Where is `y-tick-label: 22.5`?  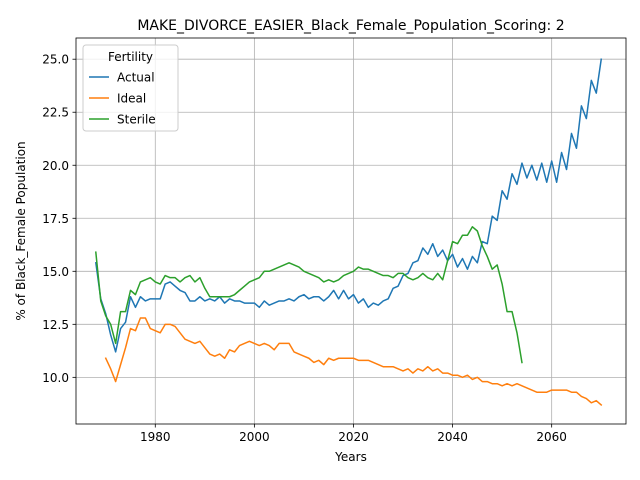
y-tick-label: 22.5 is located at coordinates (55, 113).